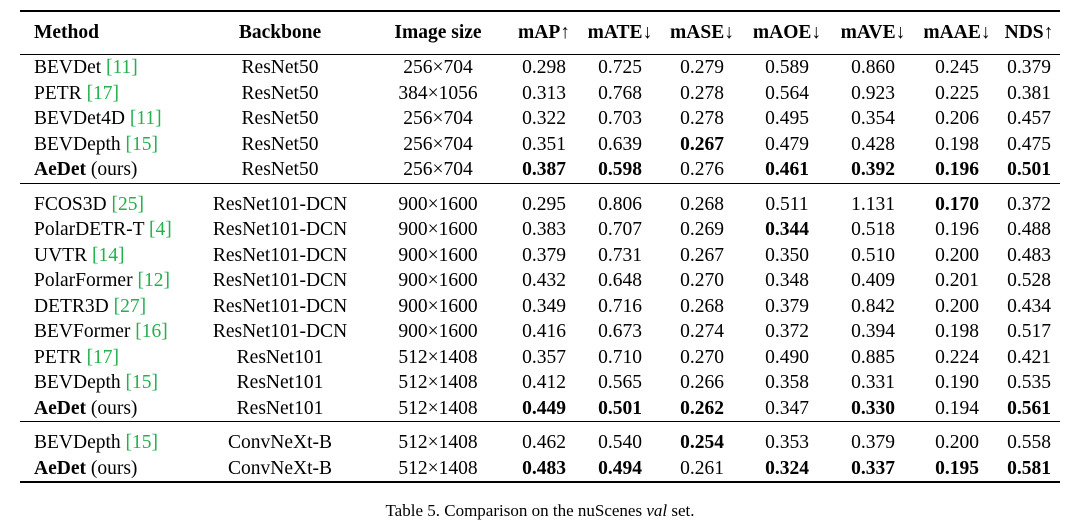 The width and height of the screenshot is (1080, 527). Describe the element at coordinates (83, 280) in the screenshot. I see `method-name: PolarFormer` at that location.